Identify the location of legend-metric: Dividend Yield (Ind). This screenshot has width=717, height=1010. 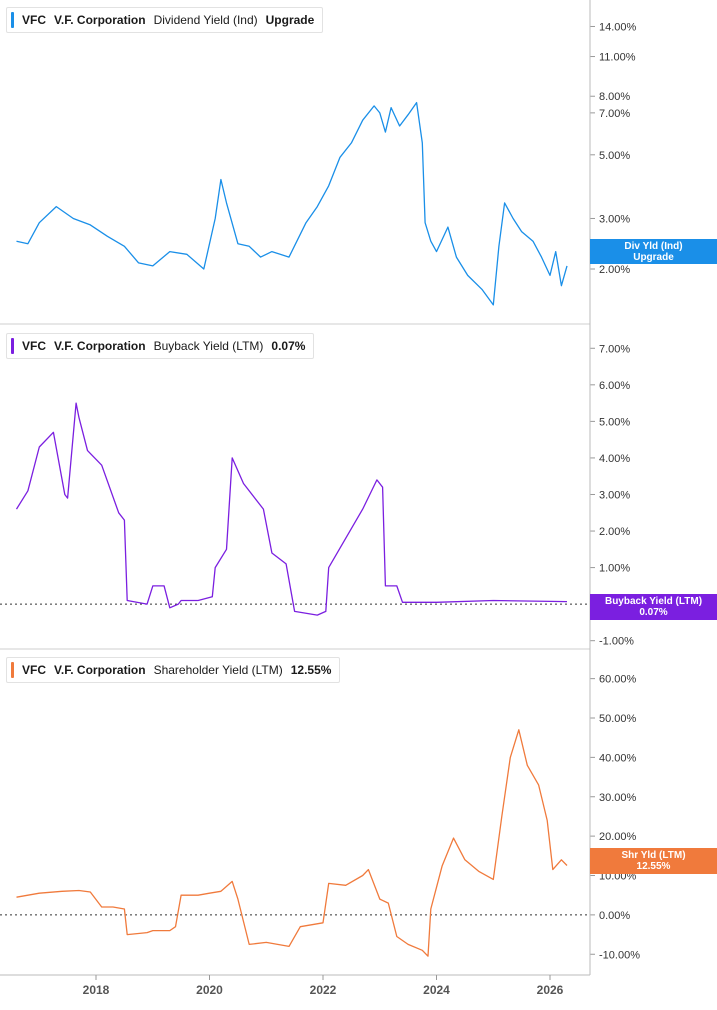
(205, 20).